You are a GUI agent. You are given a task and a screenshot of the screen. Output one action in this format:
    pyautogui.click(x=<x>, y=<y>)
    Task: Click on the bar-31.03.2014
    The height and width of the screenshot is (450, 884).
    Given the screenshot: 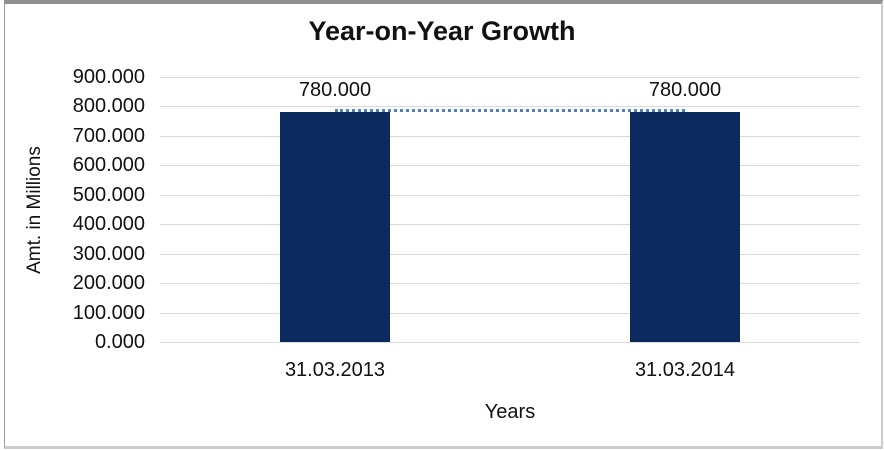 What is the action you would take?
    pyautogui.click(x=685, y=227)
    